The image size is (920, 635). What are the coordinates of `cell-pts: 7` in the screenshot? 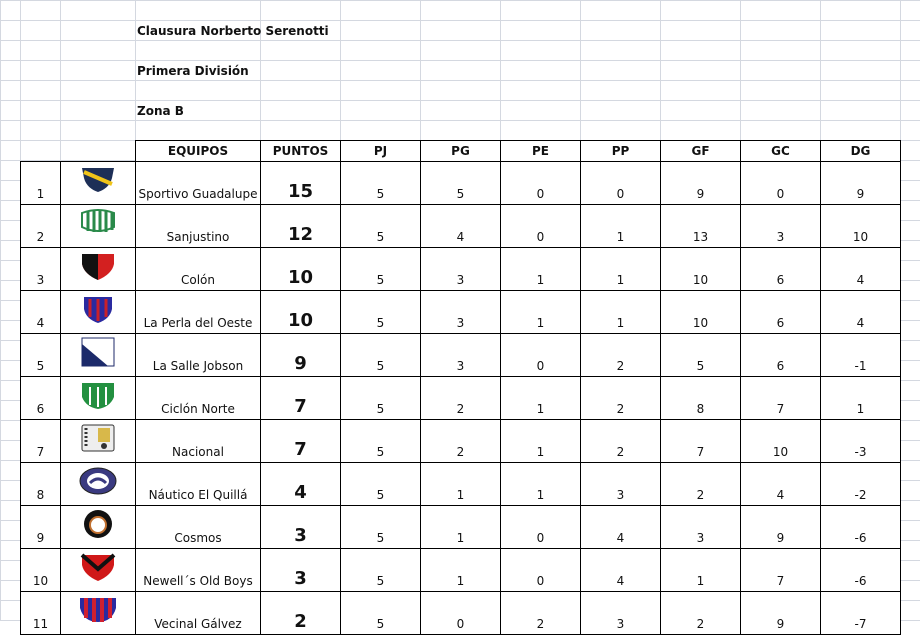 It's located at (300, 441).